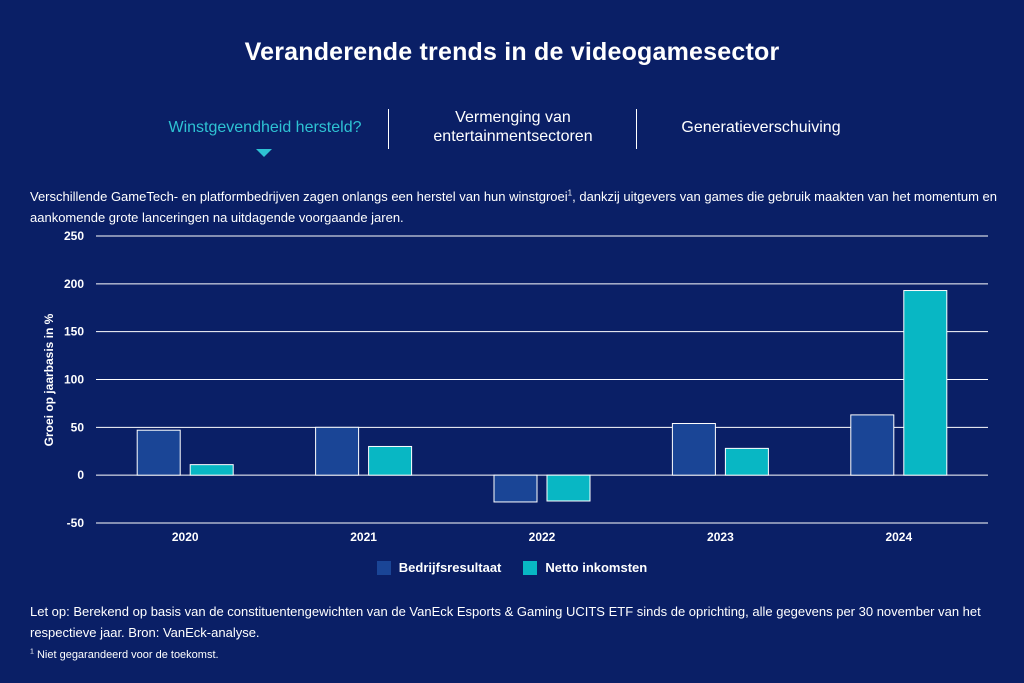  Describe the element at coordinates (74, 284) in the screenshot. I see `y-tick-label: 200` at that location.